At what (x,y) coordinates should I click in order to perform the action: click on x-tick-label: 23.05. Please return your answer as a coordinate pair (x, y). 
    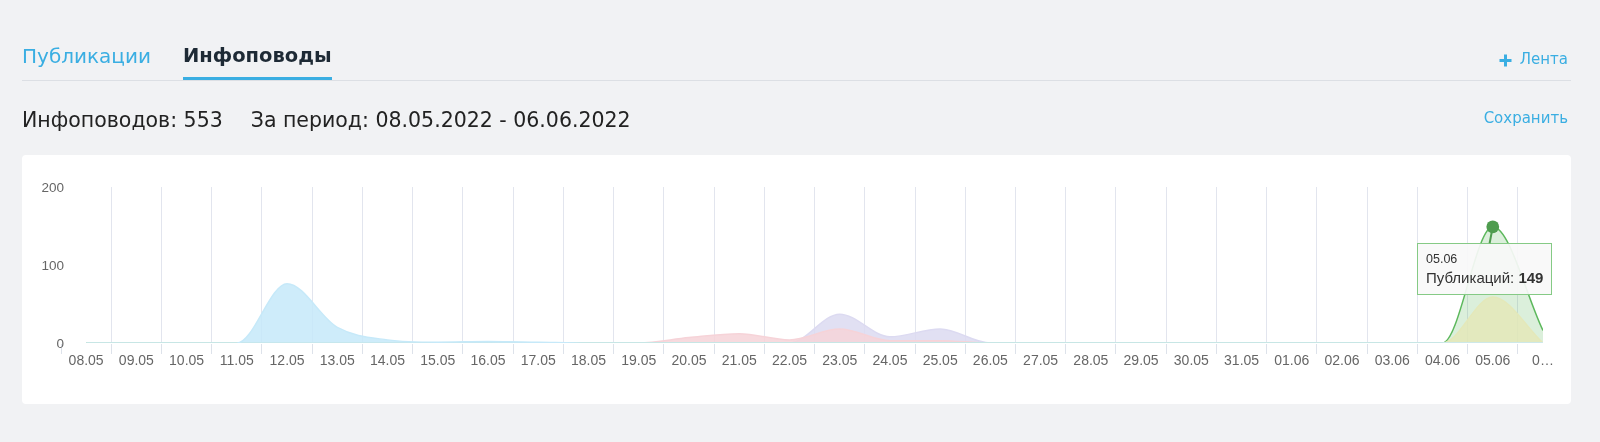
    Looking at the image, I should click on (840, 360).